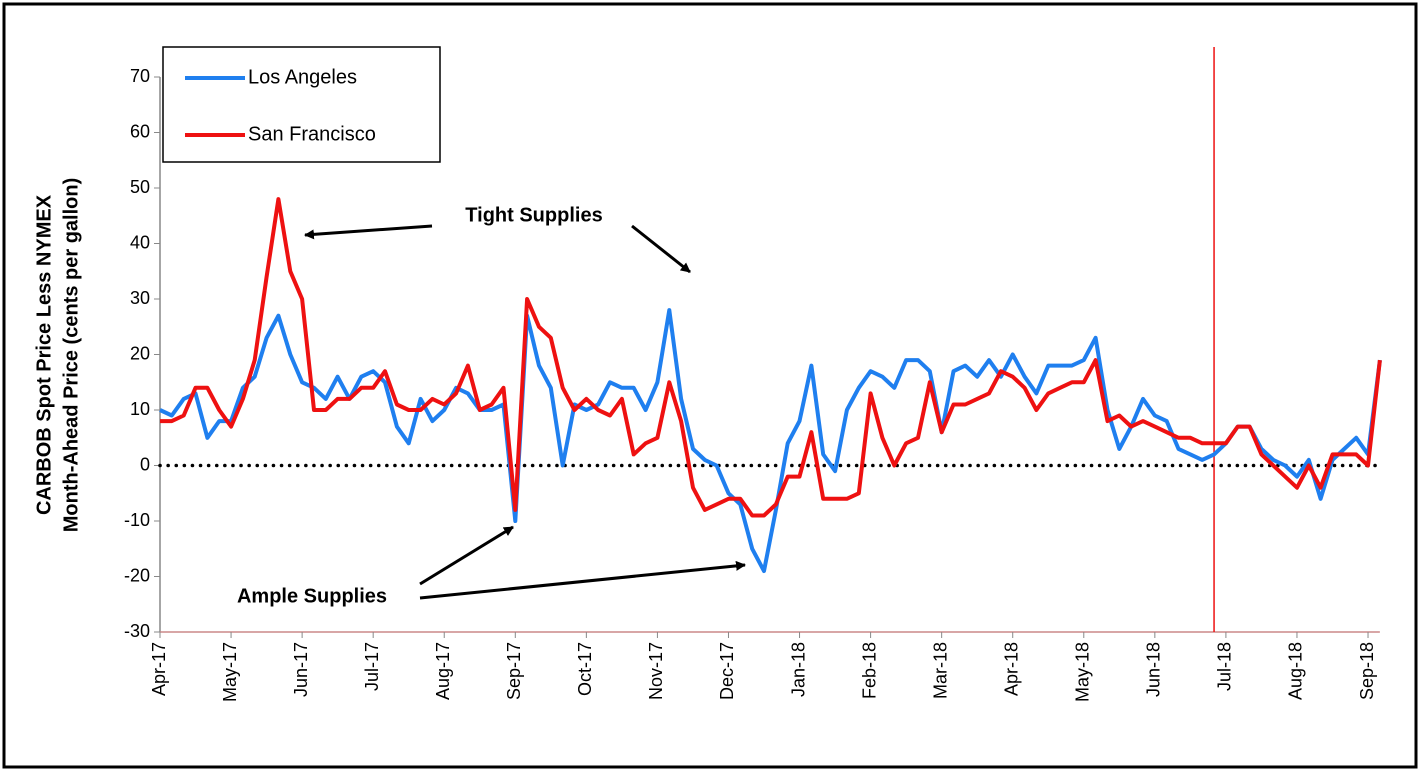 This screenshot has height=772, width=1421. I want to click on y-tick-label: -30, so click(137, 631).